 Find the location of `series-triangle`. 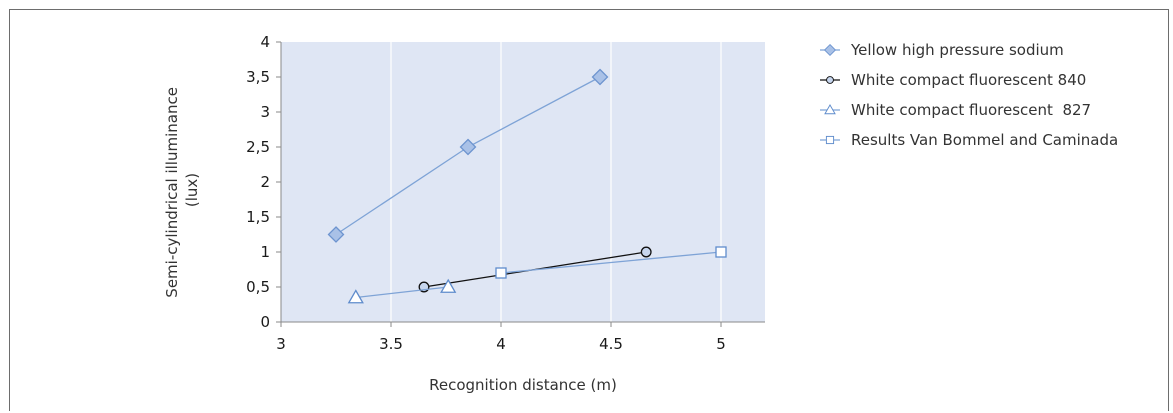

series-triangle is located at coordinates (402, 291).